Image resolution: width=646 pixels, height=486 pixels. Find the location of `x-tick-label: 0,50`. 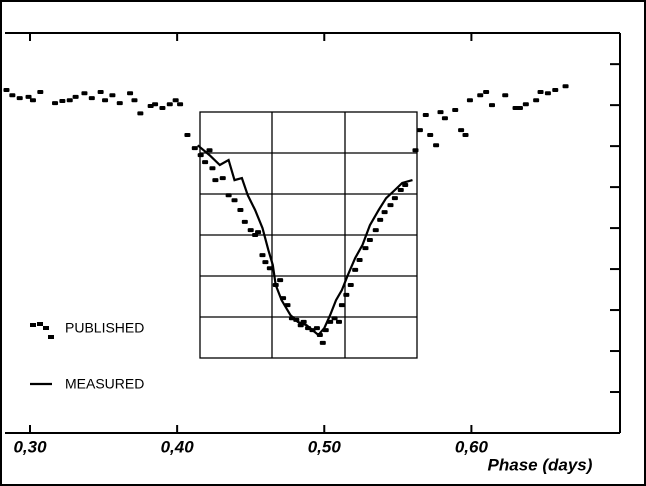

x-tick-label: 0,50 is located at coordinates (325, 446).